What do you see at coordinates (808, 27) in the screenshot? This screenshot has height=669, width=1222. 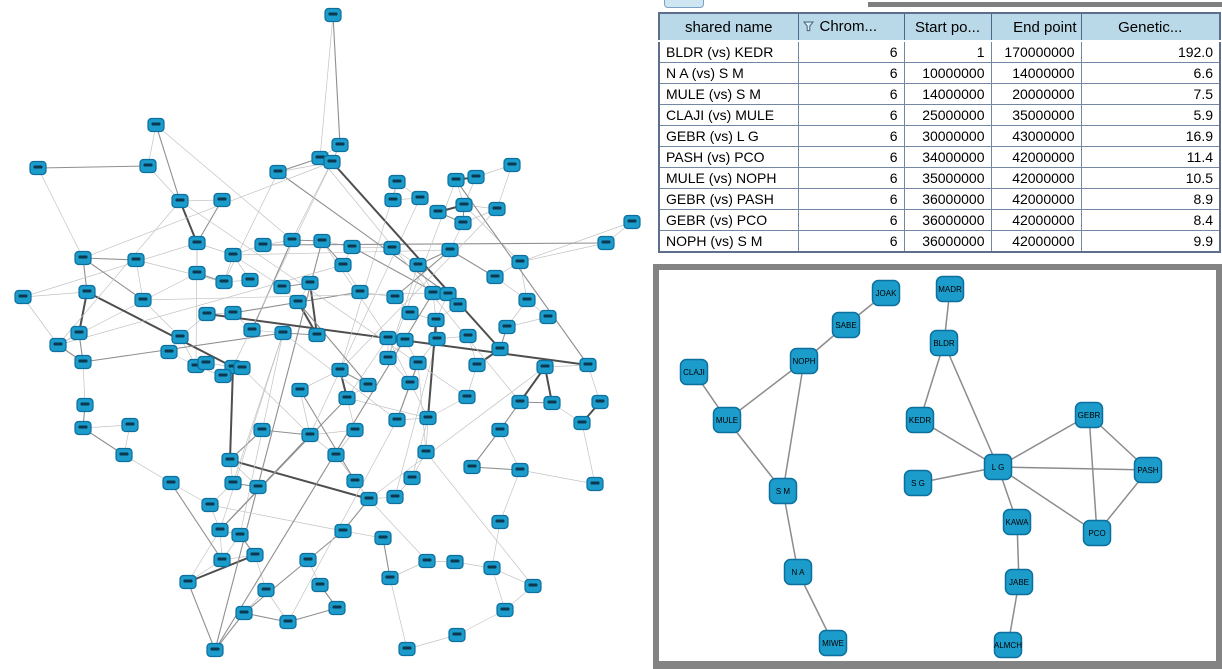 I see `filter-funnel-icon` at bounding box center [808, 27].